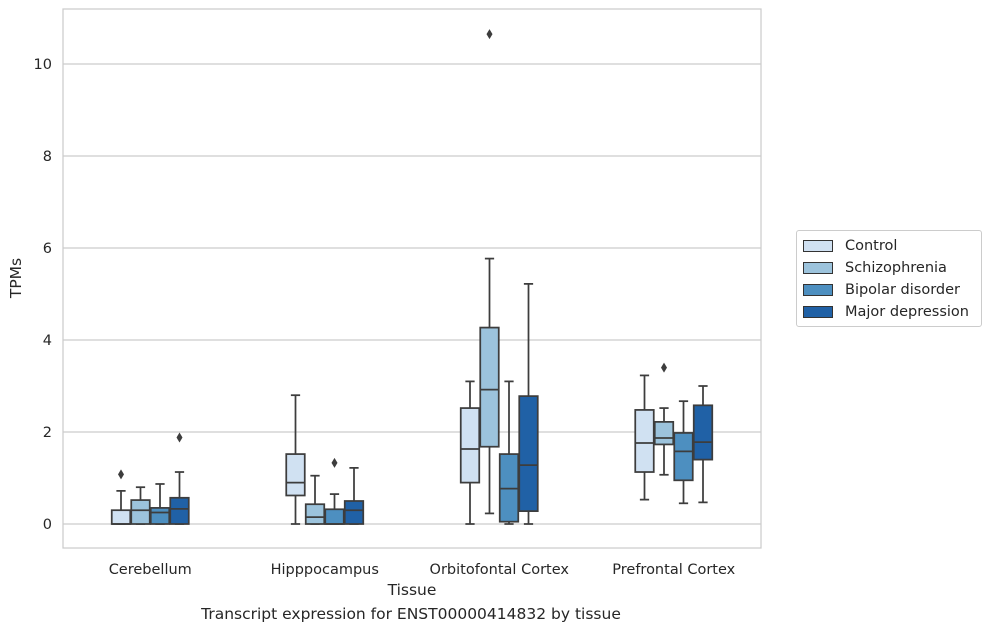  I want to click on y-tick-label-4: 4, so click(47, 341).